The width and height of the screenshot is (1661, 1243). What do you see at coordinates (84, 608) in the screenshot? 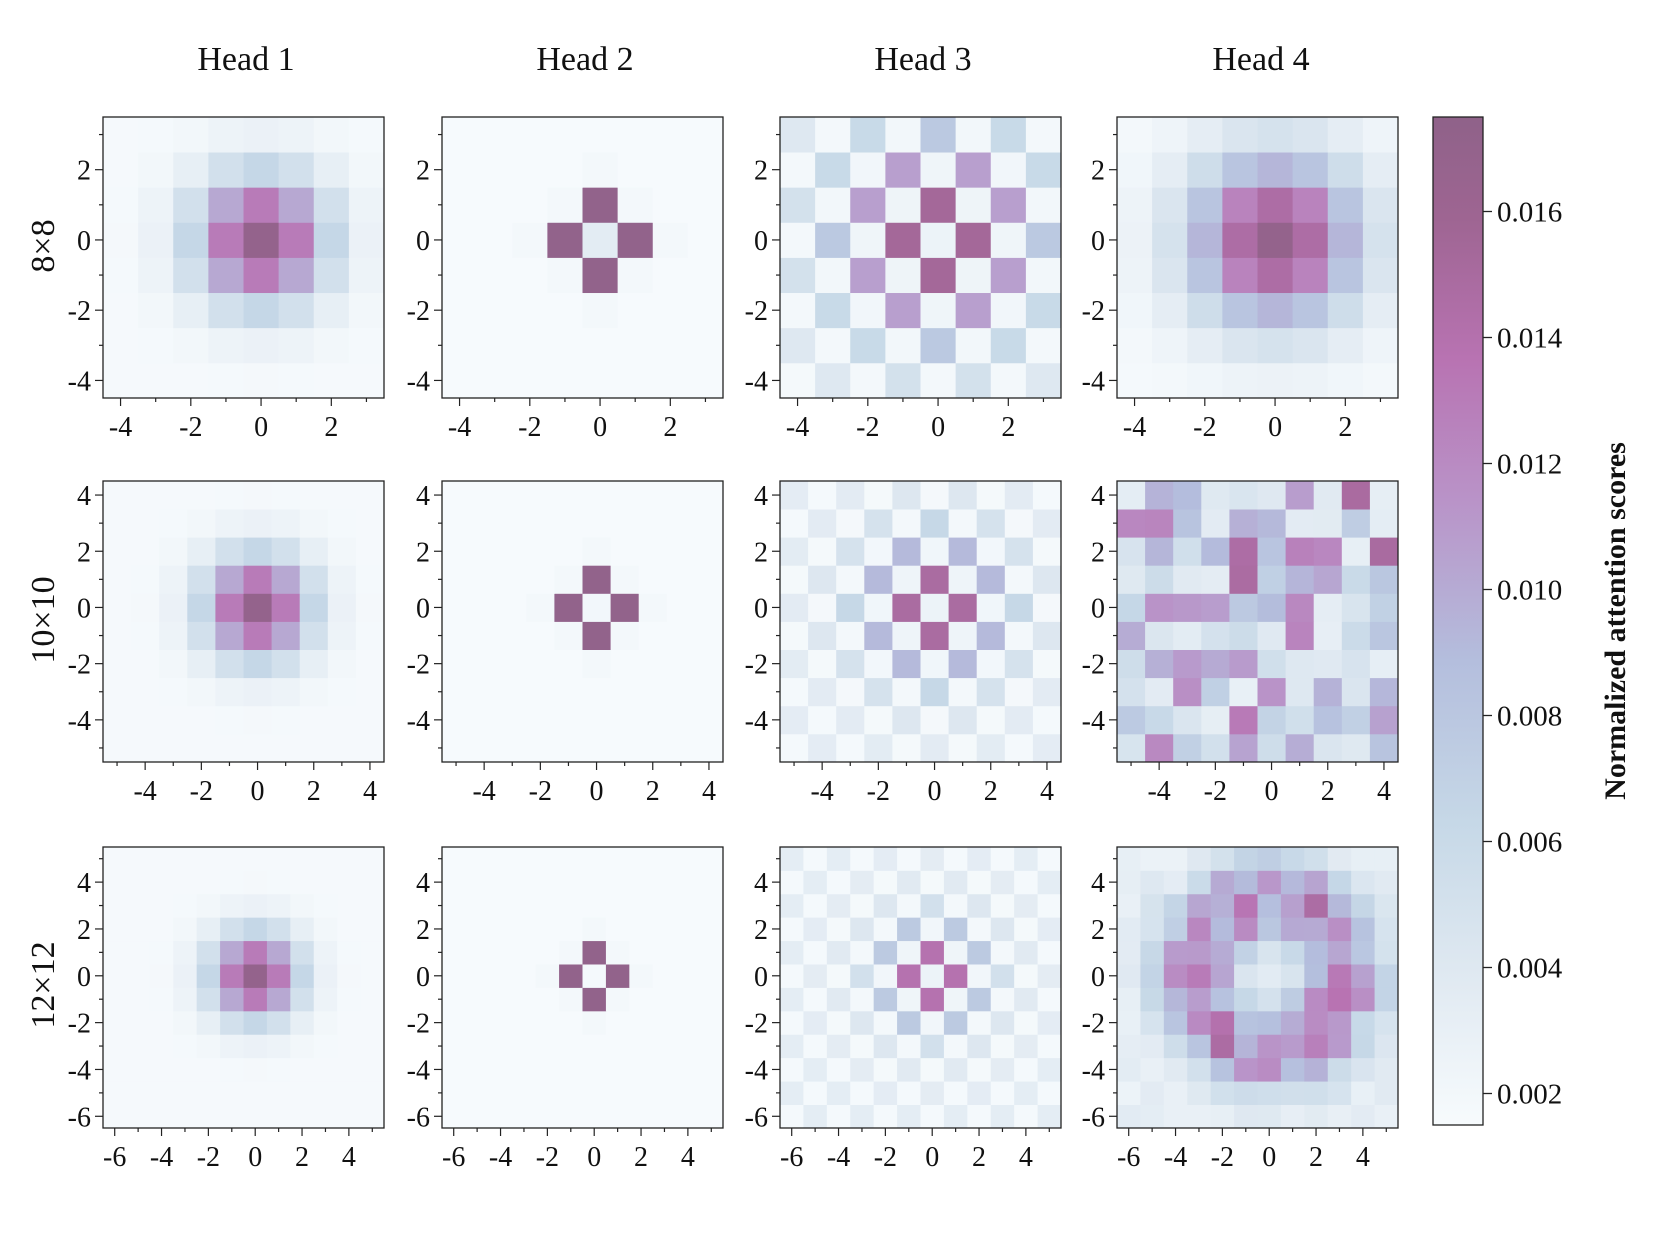
I see `y-tick-label: 0` at bounding box center [84, 608].